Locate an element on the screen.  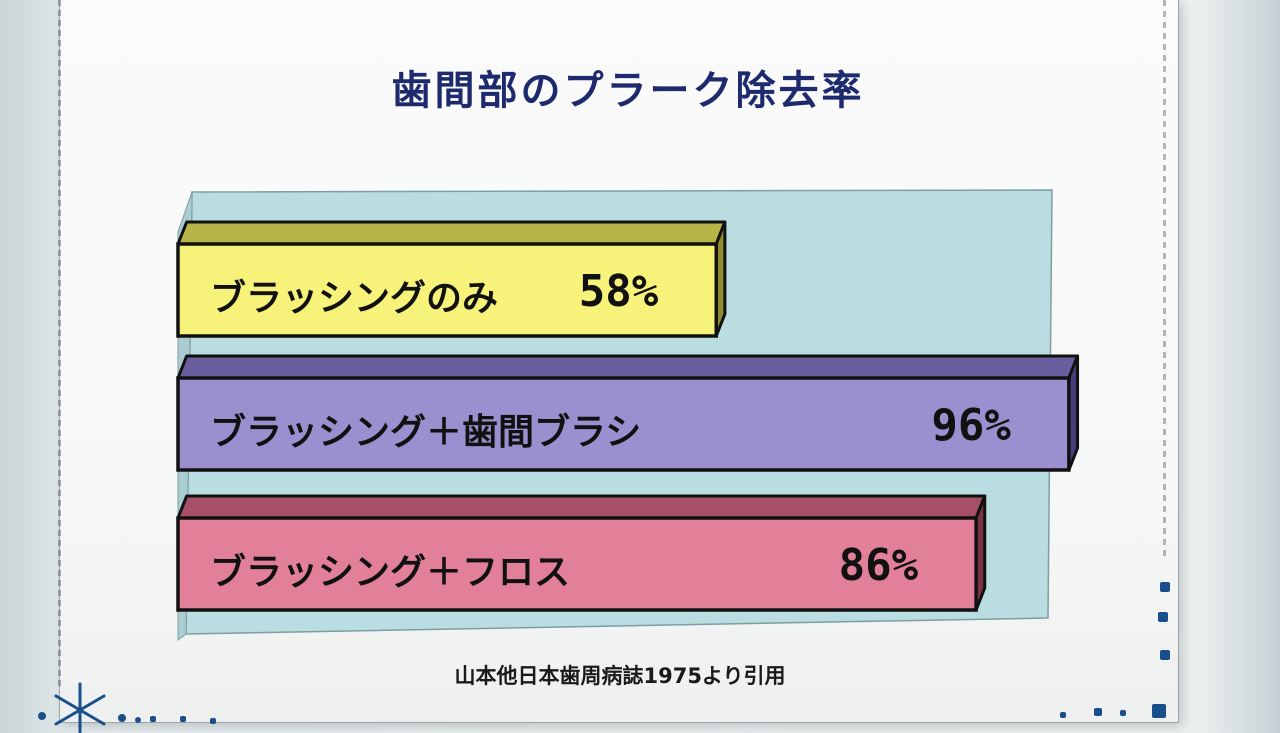
poster-border-left is located at coordinates (59, 345).